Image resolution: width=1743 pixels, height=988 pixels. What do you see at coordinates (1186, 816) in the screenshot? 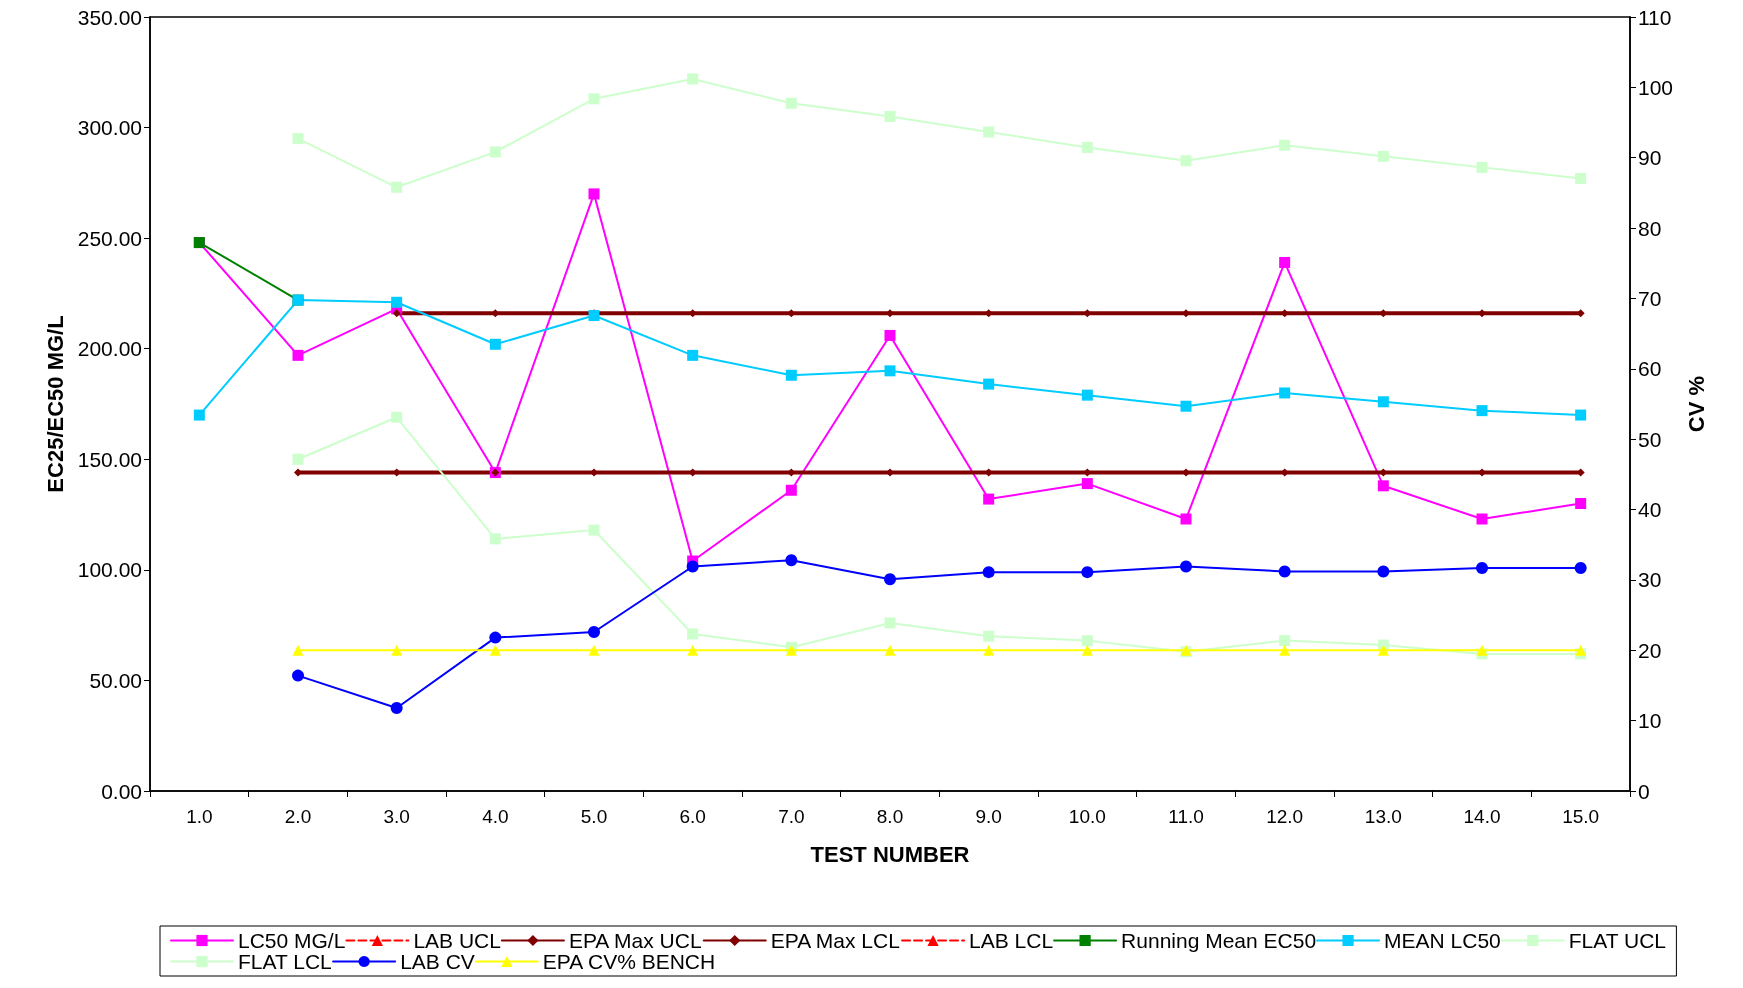
I see `x-tick-label: 11.0` at bounding box center [1186, 816].